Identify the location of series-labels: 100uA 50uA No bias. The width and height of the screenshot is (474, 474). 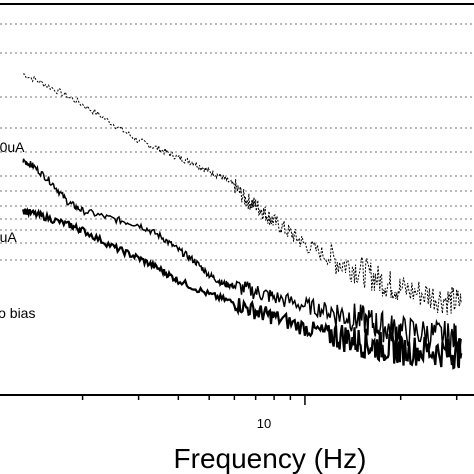
(17, 230).